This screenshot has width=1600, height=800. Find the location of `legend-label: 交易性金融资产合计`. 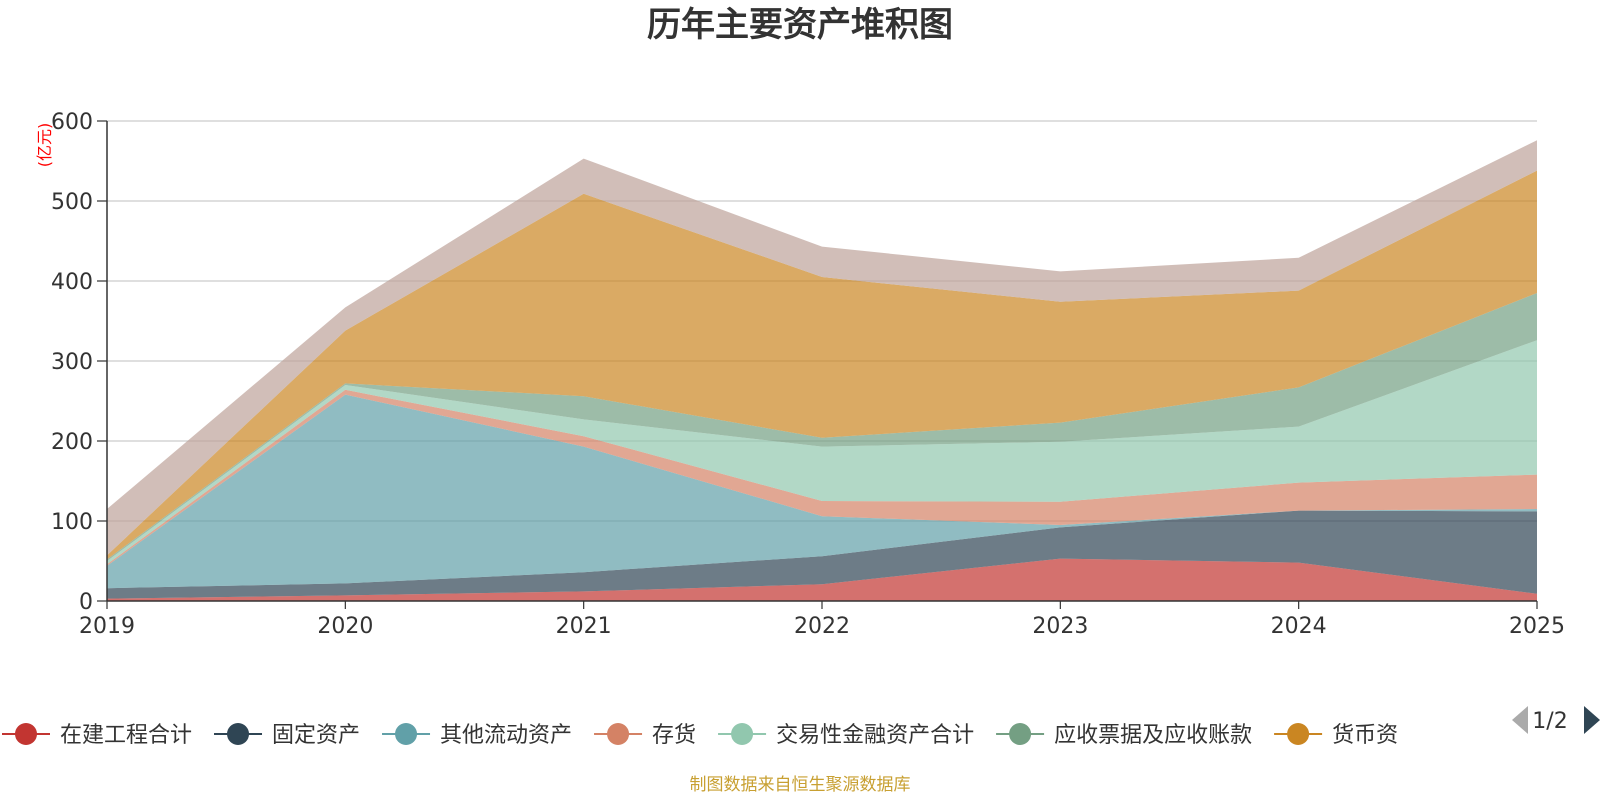

legend-label: 交易性金融资产合计 is located at coordinates (875, 735).